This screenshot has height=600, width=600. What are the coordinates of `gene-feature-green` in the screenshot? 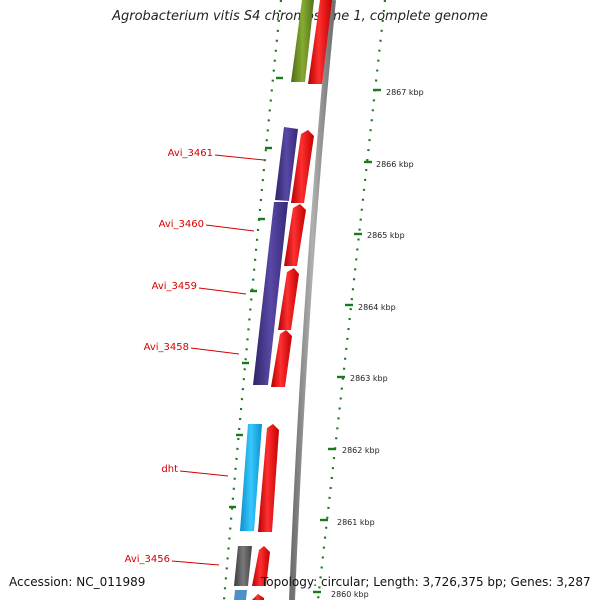 It's located at (302, 41).